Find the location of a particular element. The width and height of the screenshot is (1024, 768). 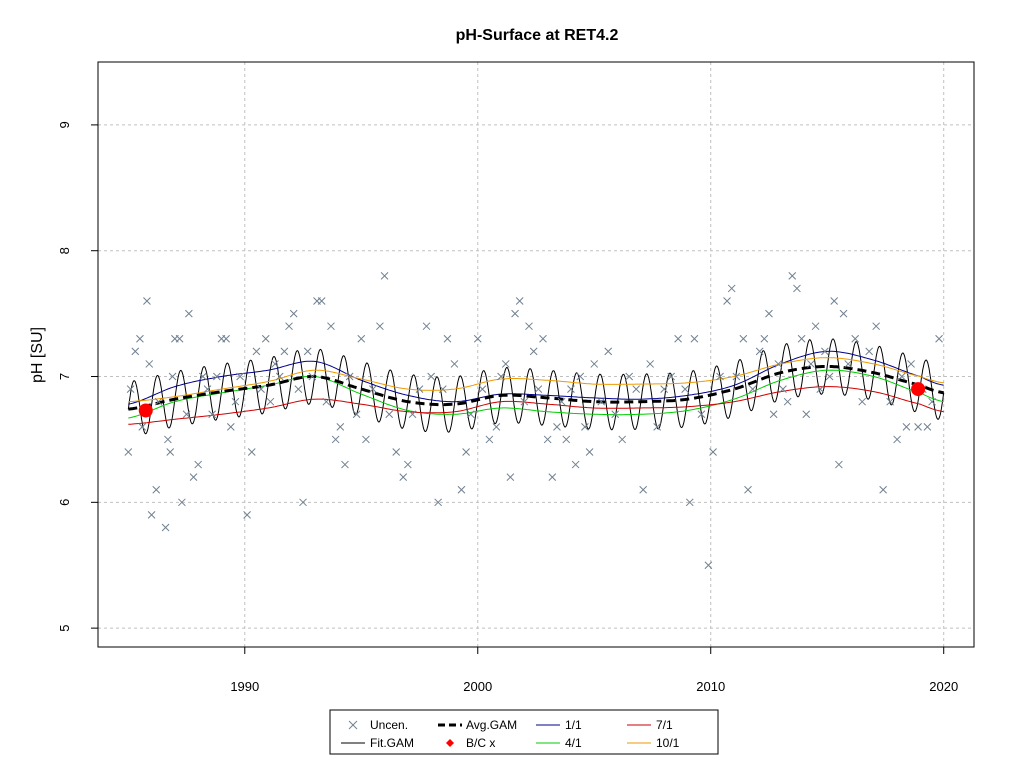

y-axis-label: pH [SU] is located at coordinates (37, 355).